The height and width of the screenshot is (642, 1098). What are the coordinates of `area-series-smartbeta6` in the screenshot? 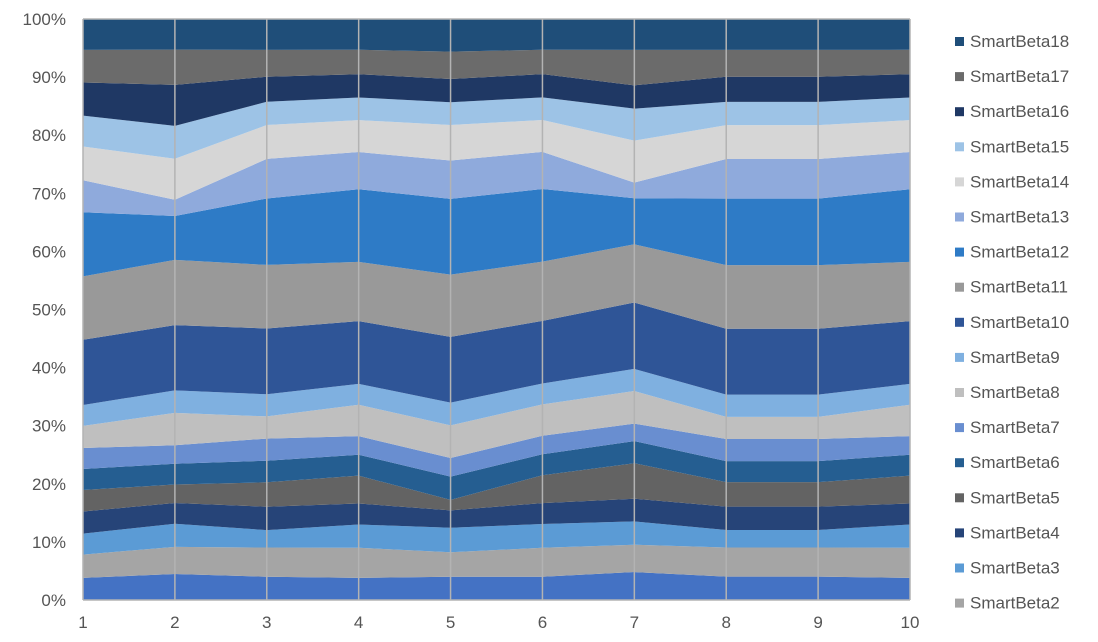 It's located at (496, 470).